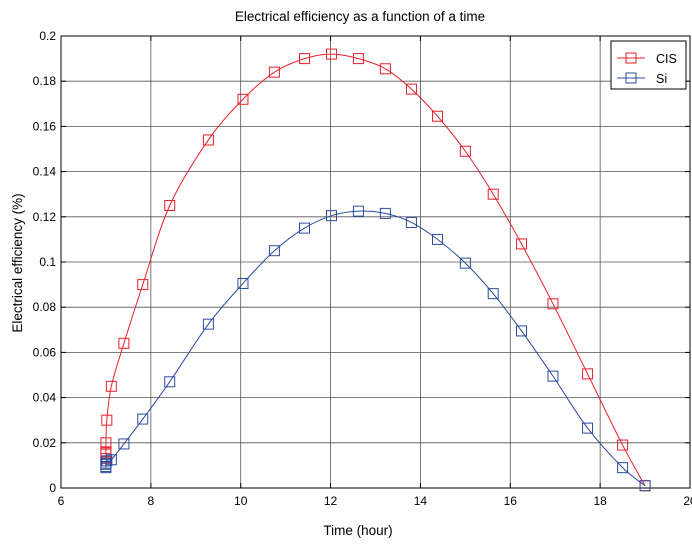 This screenshot has height=544, width=692. What do you see at coordinates (600, 501) in the screenshot?
I see `x-tick-label: 18` at bounding box center [600, 501].